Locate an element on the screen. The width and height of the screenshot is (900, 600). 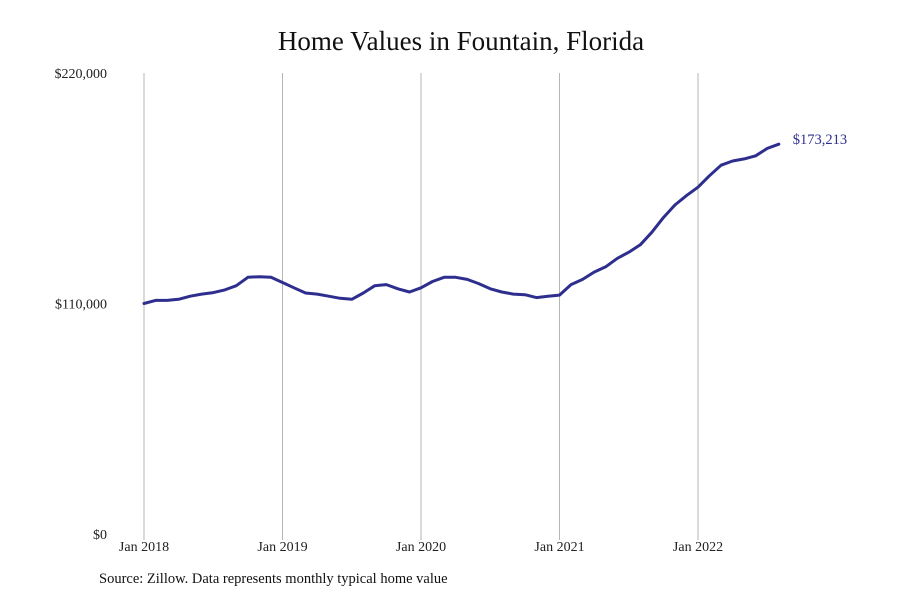
x-axis-ticks: Jan 2018 Jan 2019 Jan 2020 Jan 2021 Jan 2022 is located at coordinates (421, 544).